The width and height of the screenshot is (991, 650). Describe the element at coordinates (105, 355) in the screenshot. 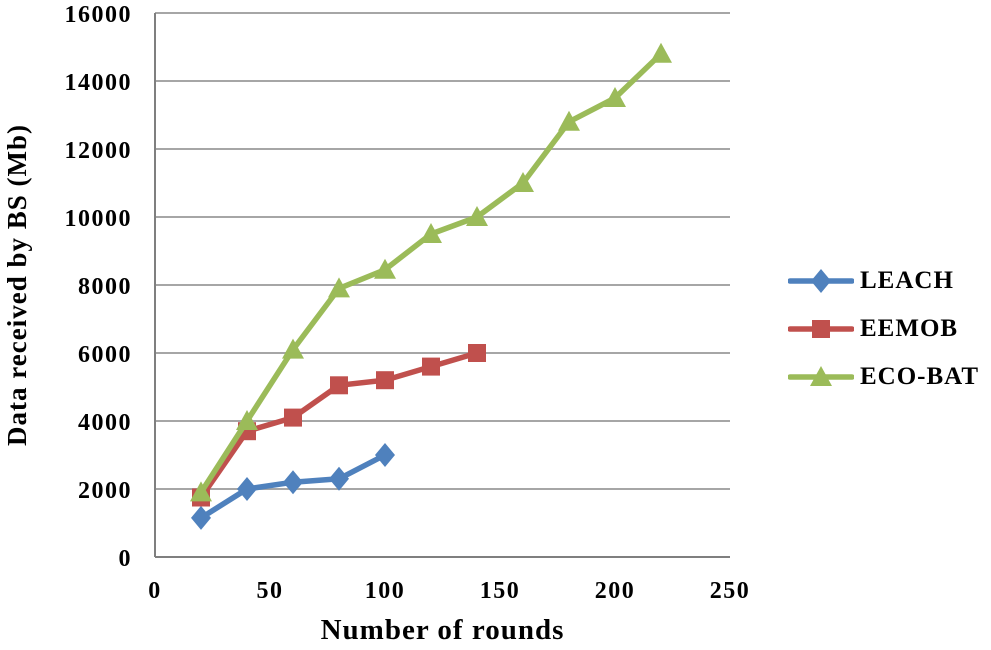

I see `y-tick-label: 6000` at that location.